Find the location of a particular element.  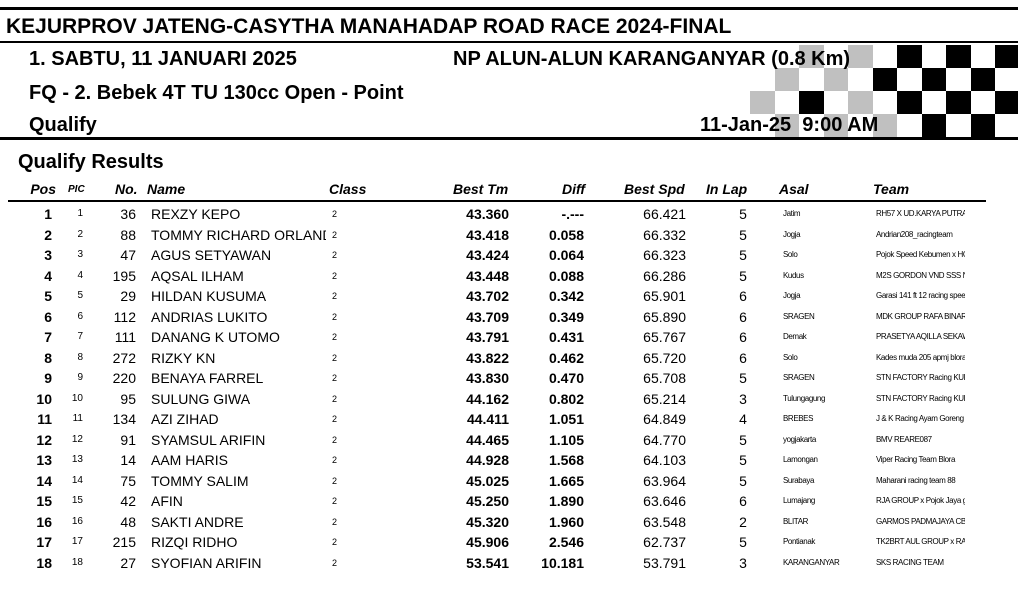

cell-asal: Demak is located at coordinates (795, 336).